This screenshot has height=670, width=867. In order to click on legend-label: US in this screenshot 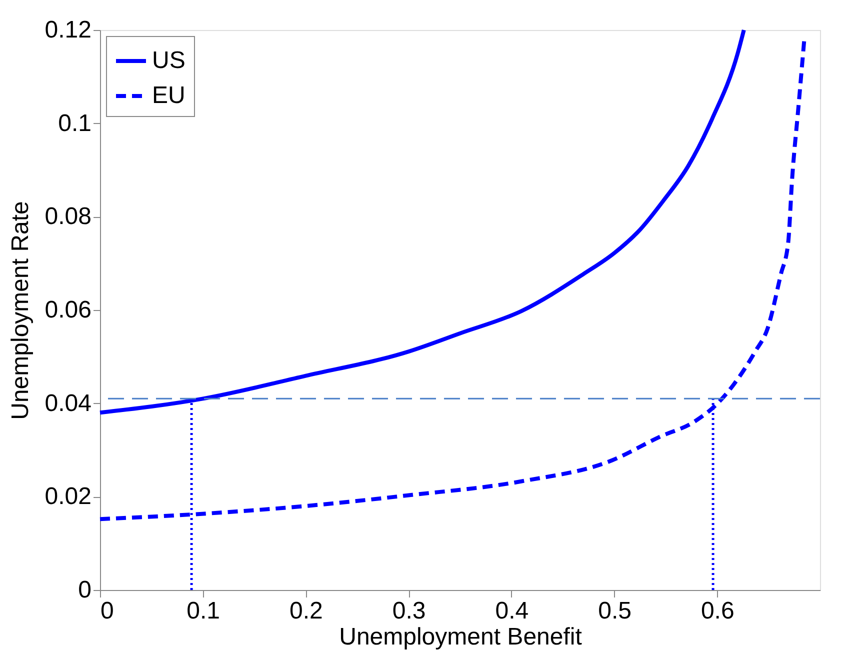, I will do `click(169, 60)`.